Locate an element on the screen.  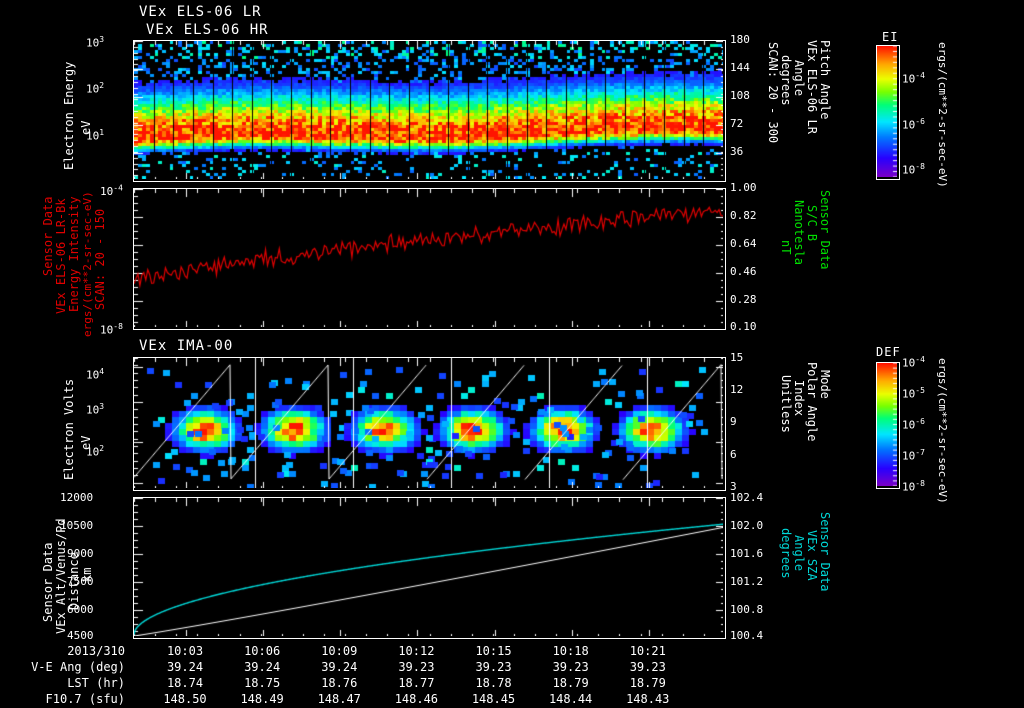
footer-row-label-date: 2013/310 is located at coordinates (96, 651).